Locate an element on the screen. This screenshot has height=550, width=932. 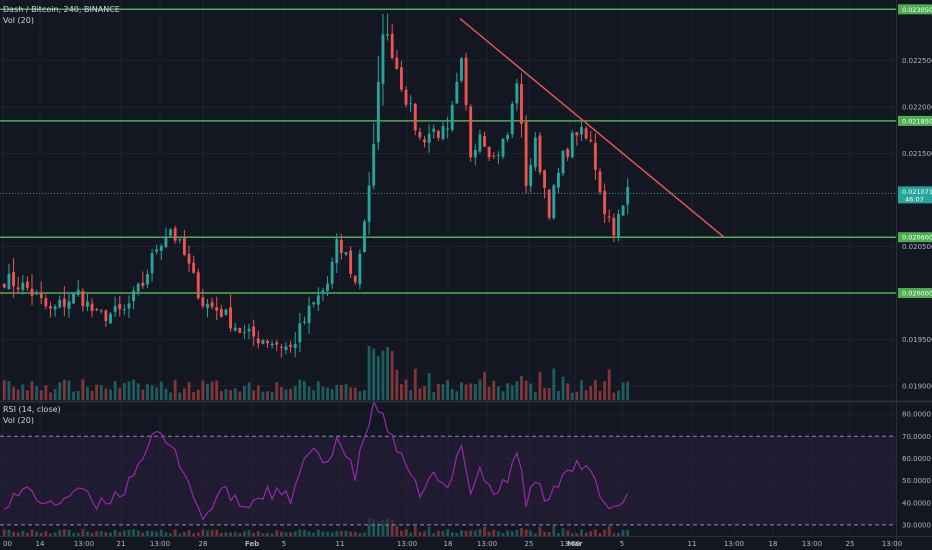
rsi-line is located at coordinates (316, 460).